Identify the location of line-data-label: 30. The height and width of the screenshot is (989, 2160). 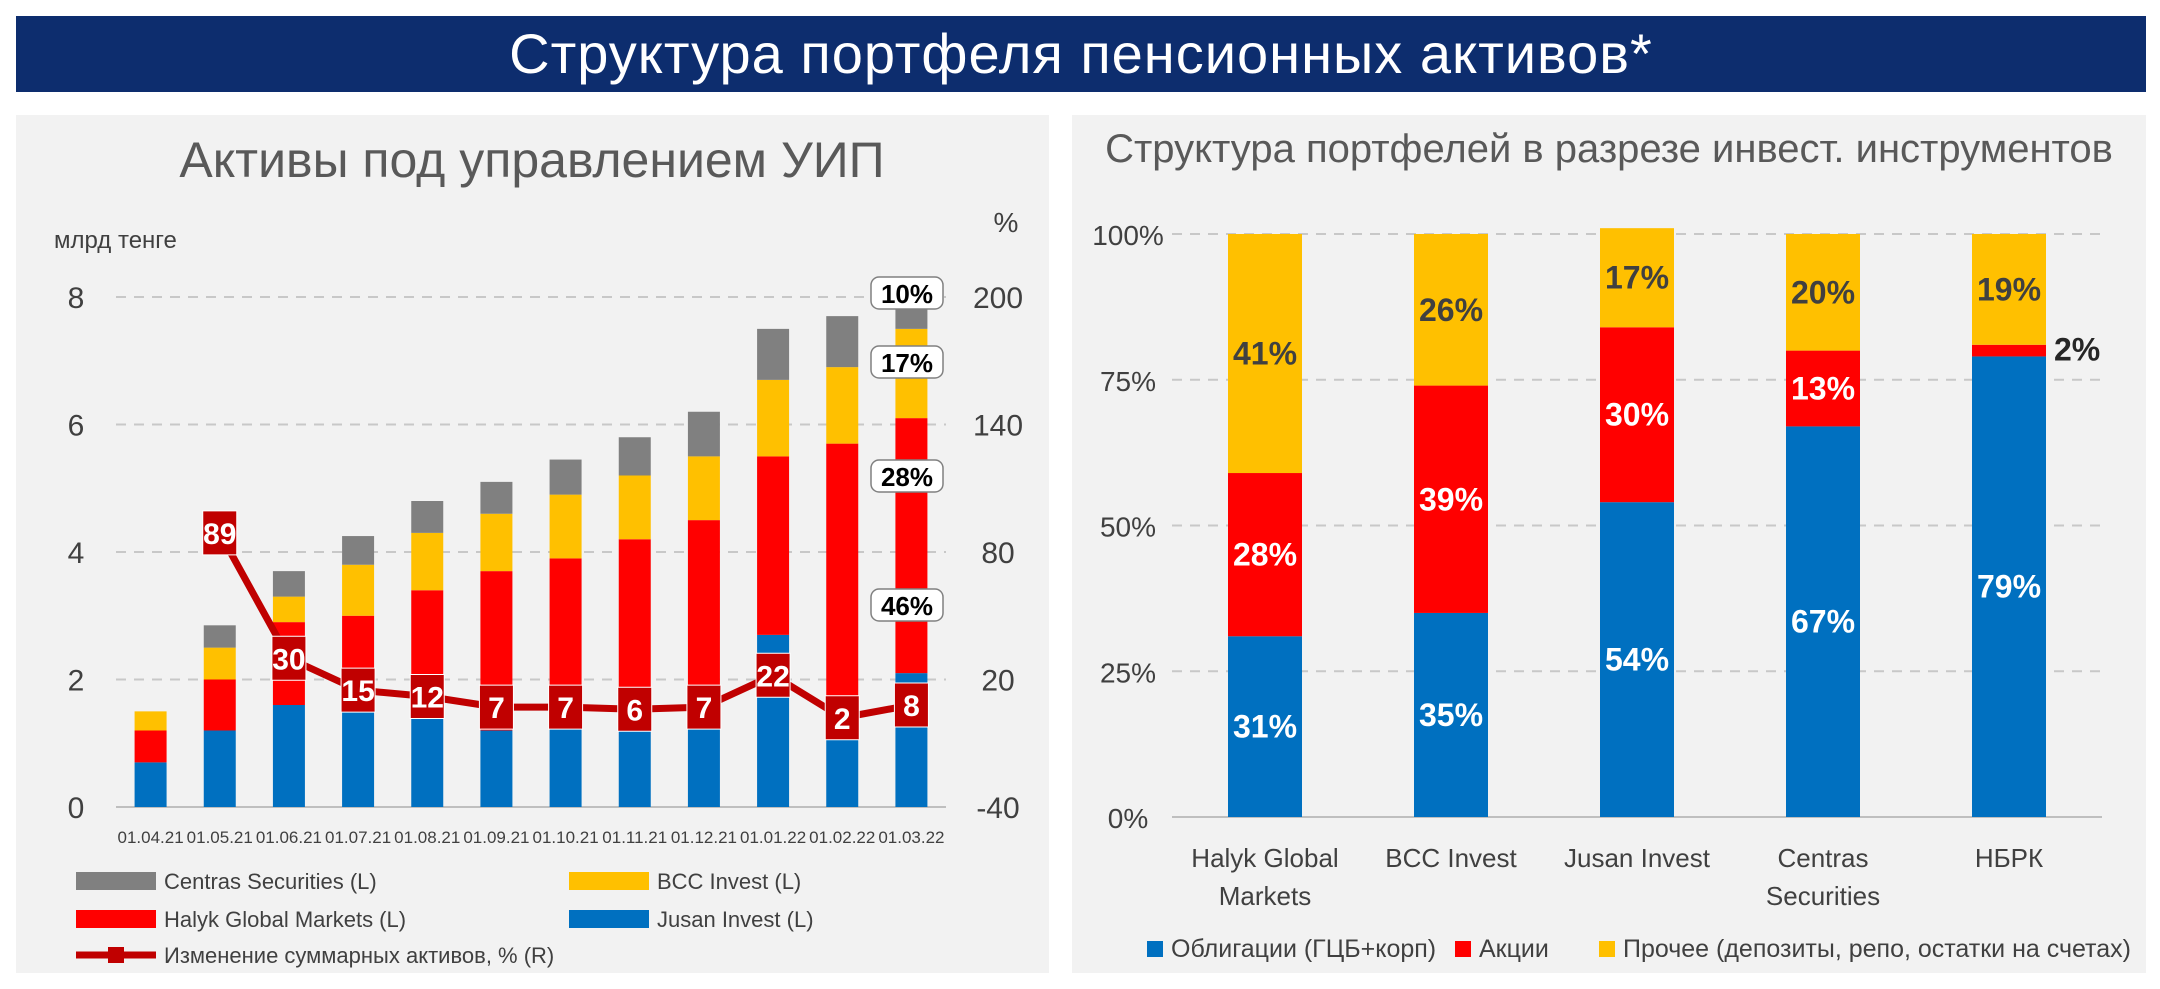
(288, 659).